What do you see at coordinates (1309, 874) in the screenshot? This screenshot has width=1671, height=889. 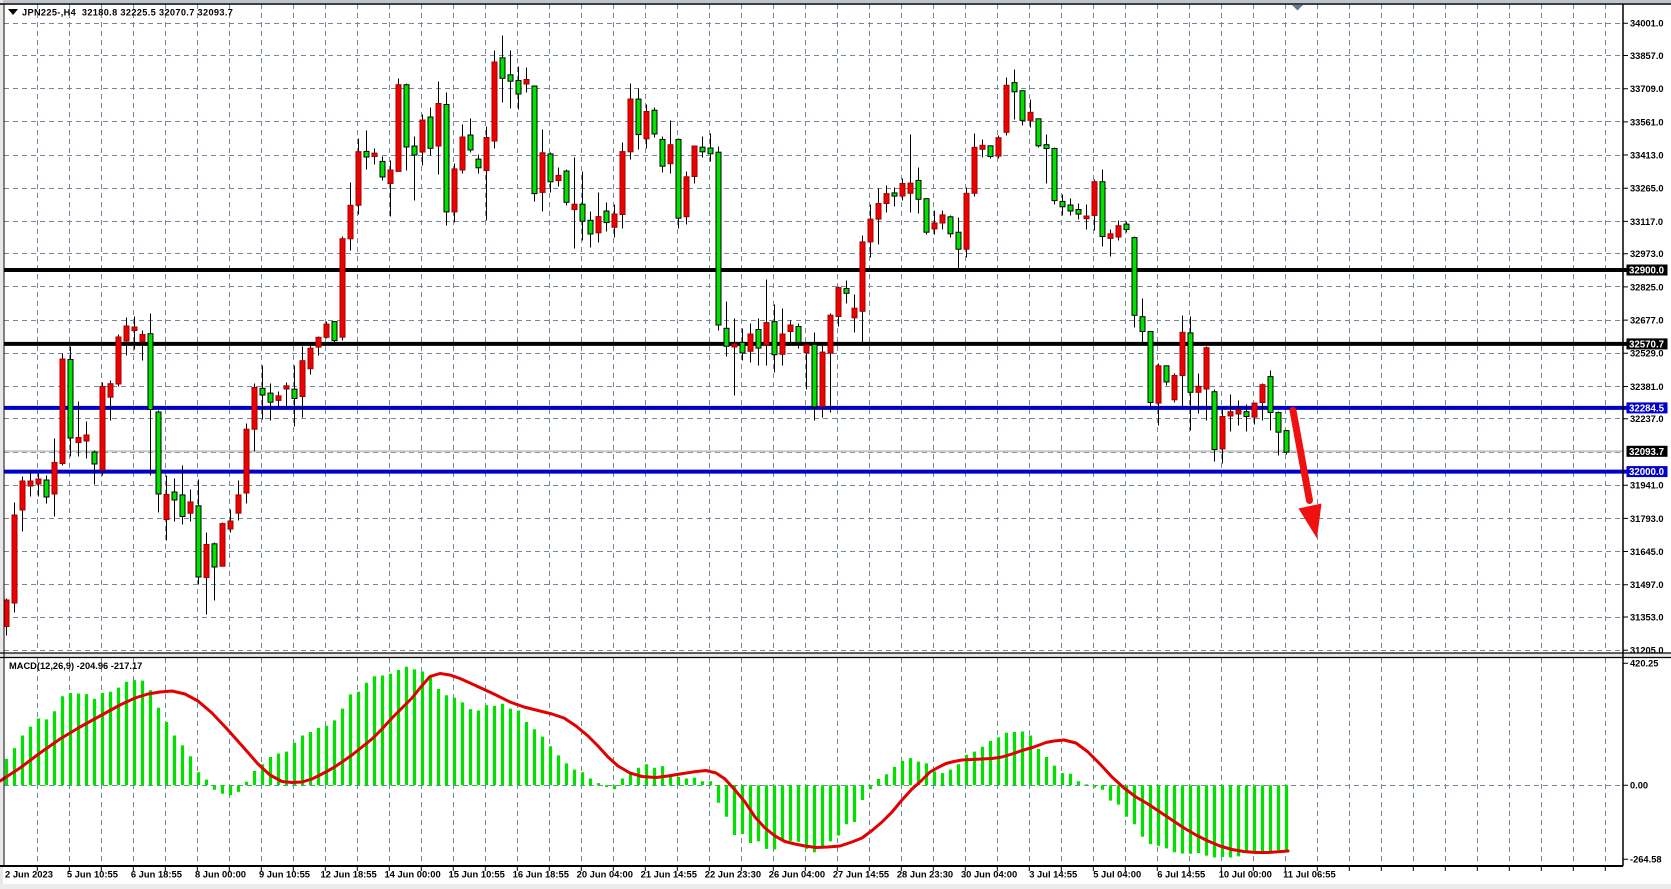 I see `svg-text: 11 Jul 06:55` at bounding box center [1309, 874].